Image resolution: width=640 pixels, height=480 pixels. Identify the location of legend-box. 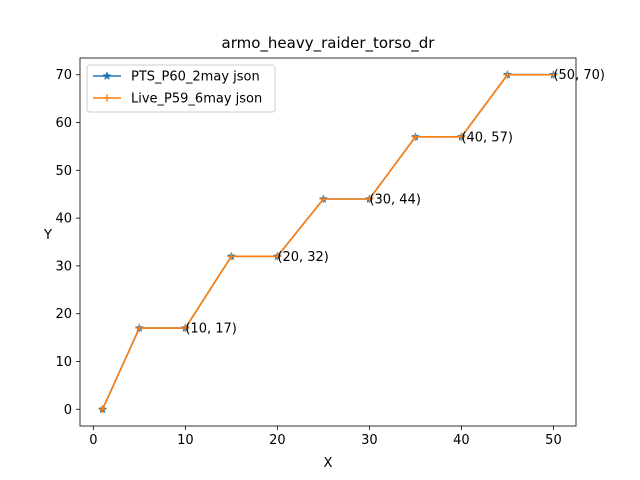
(181, 88).